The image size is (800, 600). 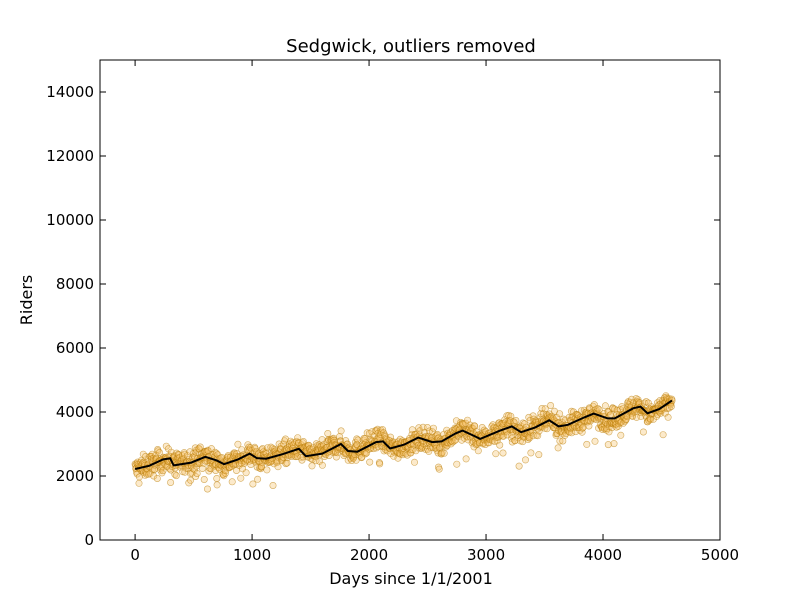 I want to click on scatter-points, so click(x=403, y=442).